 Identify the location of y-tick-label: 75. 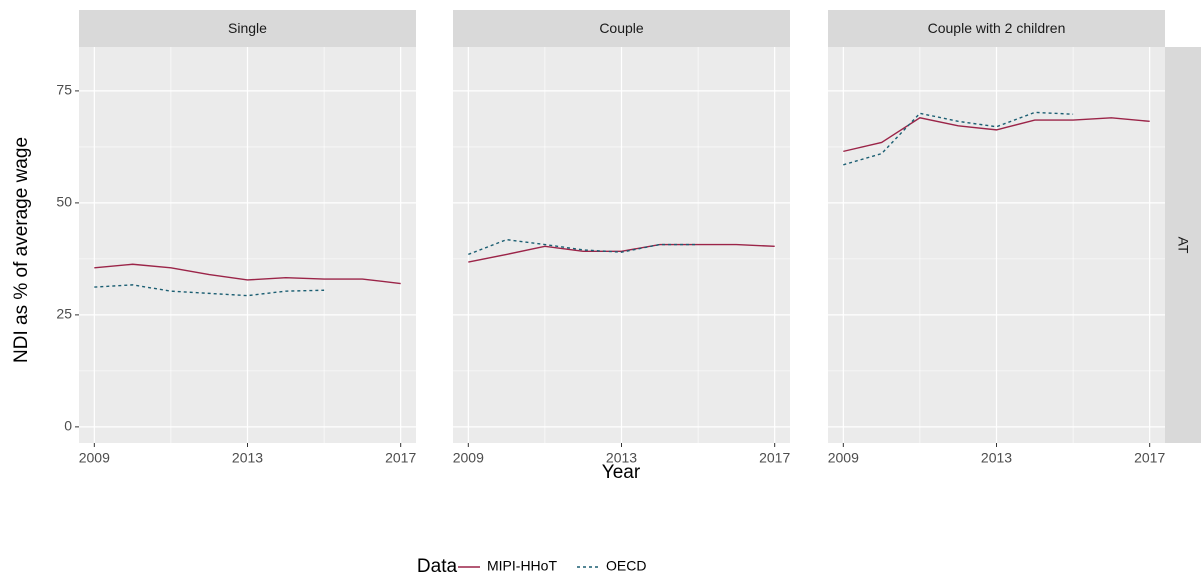
(64, 90).